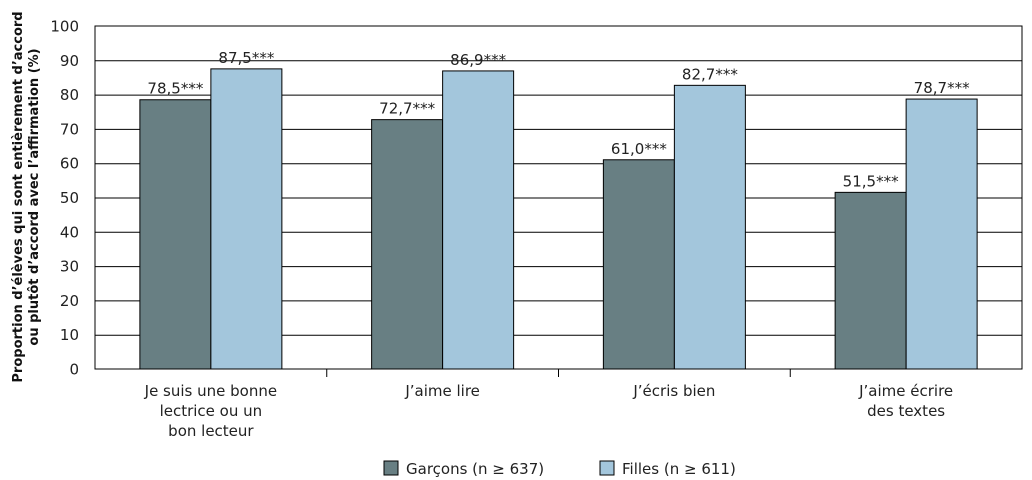  Describe the element at coordinates (69, 61) in the screenshot. I see `y-tick-label: 90` at that location.